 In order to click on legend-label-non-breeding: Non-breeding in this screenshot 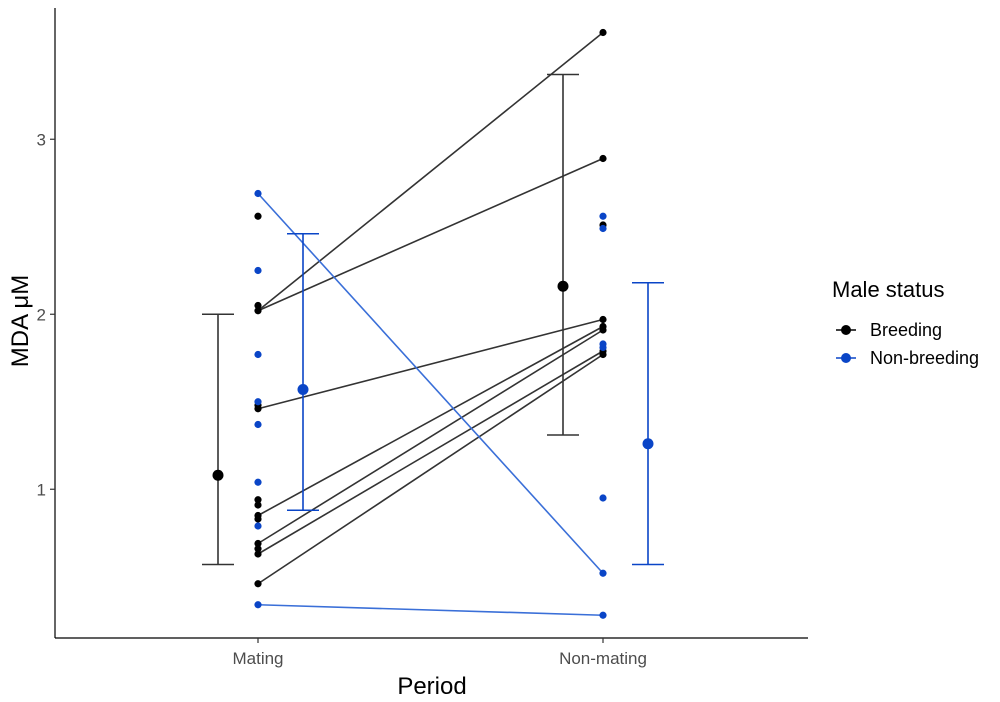, I will do `click(924, 358)`.